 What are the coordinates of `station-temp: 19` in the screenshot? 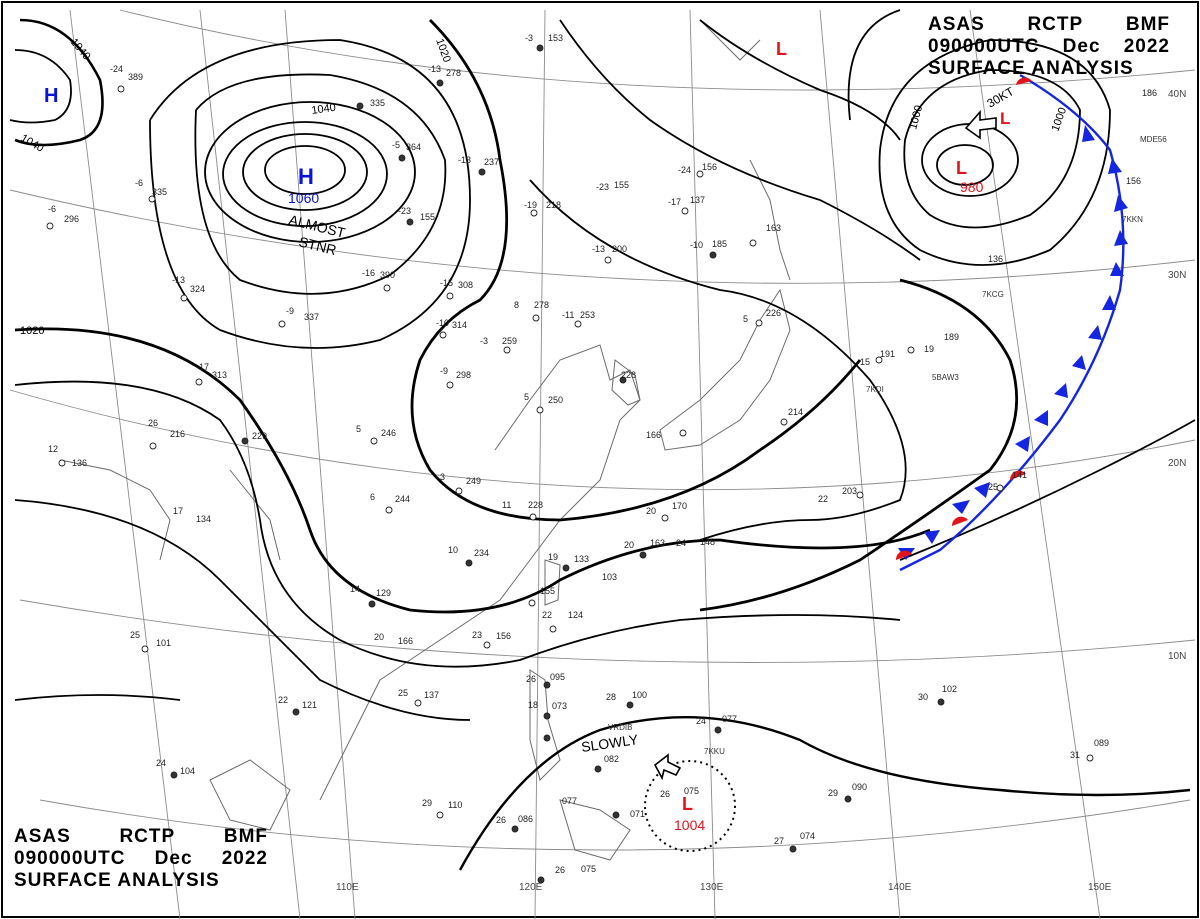 It's located at (929, 349).